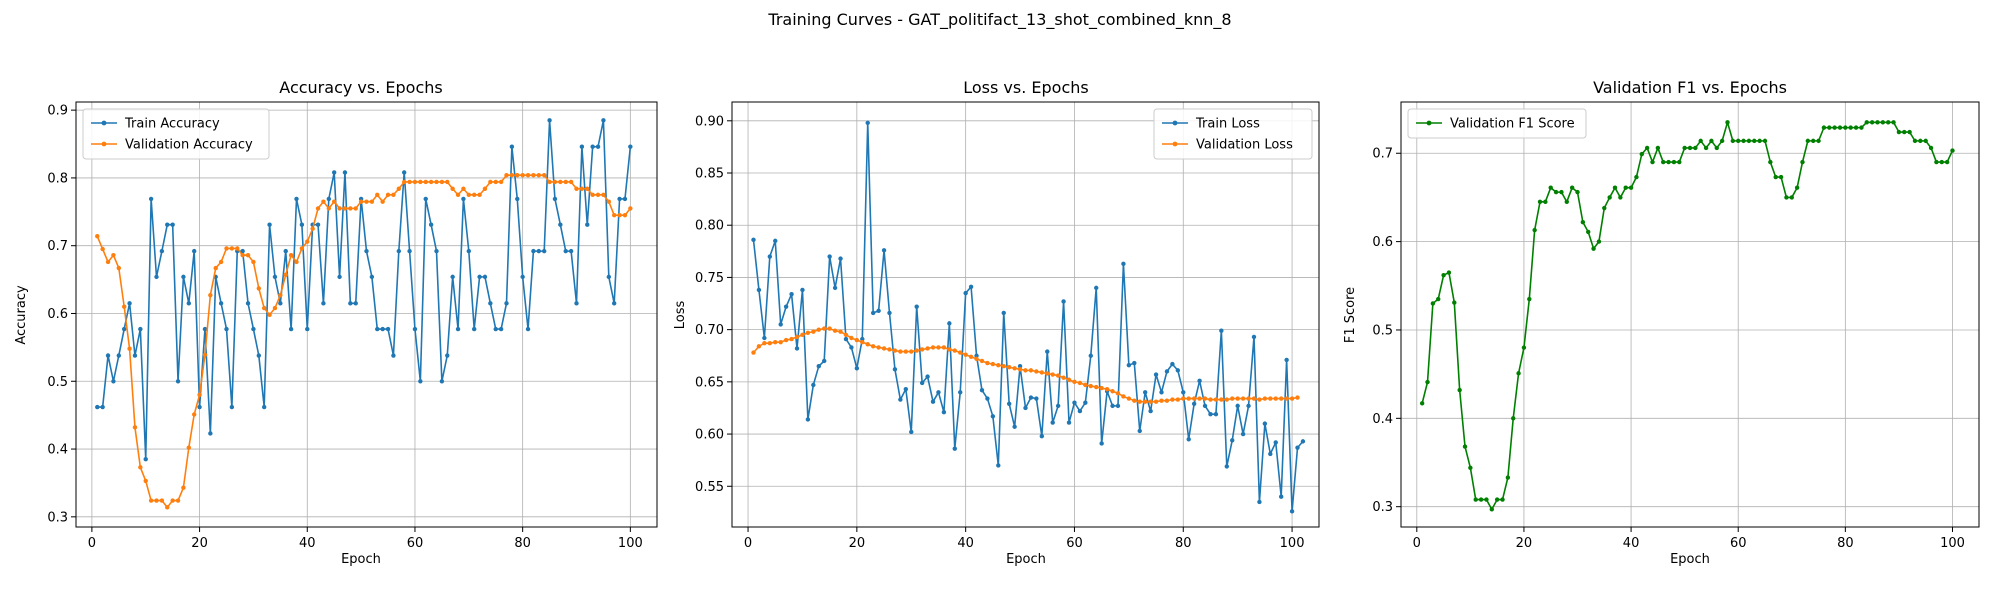  What do you see at coordinates (1690, 559) in the screenshot?
I see `f1-x-axis-label: Epoch` at bounding box center [1690, 559].